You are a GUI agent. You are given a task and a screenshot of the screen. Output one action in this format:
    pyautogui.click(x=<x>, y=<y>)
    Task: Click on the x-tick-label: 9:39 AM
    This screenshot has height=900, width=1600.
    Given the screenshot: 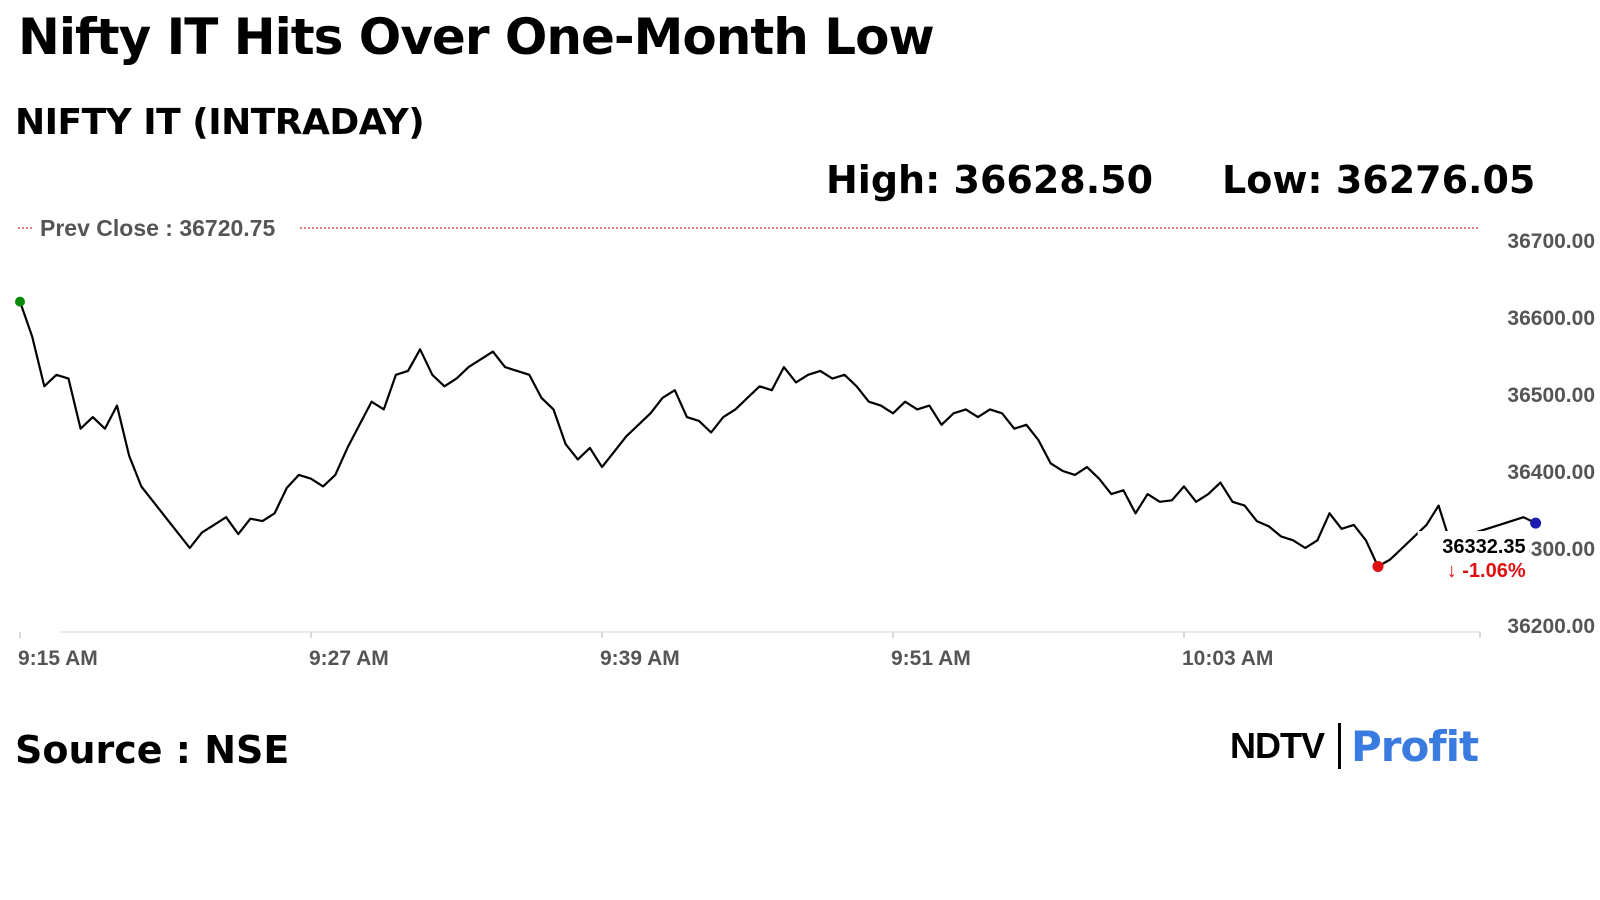 What is the action you would take?
    pyautogui.click(x=640, y=658)
    